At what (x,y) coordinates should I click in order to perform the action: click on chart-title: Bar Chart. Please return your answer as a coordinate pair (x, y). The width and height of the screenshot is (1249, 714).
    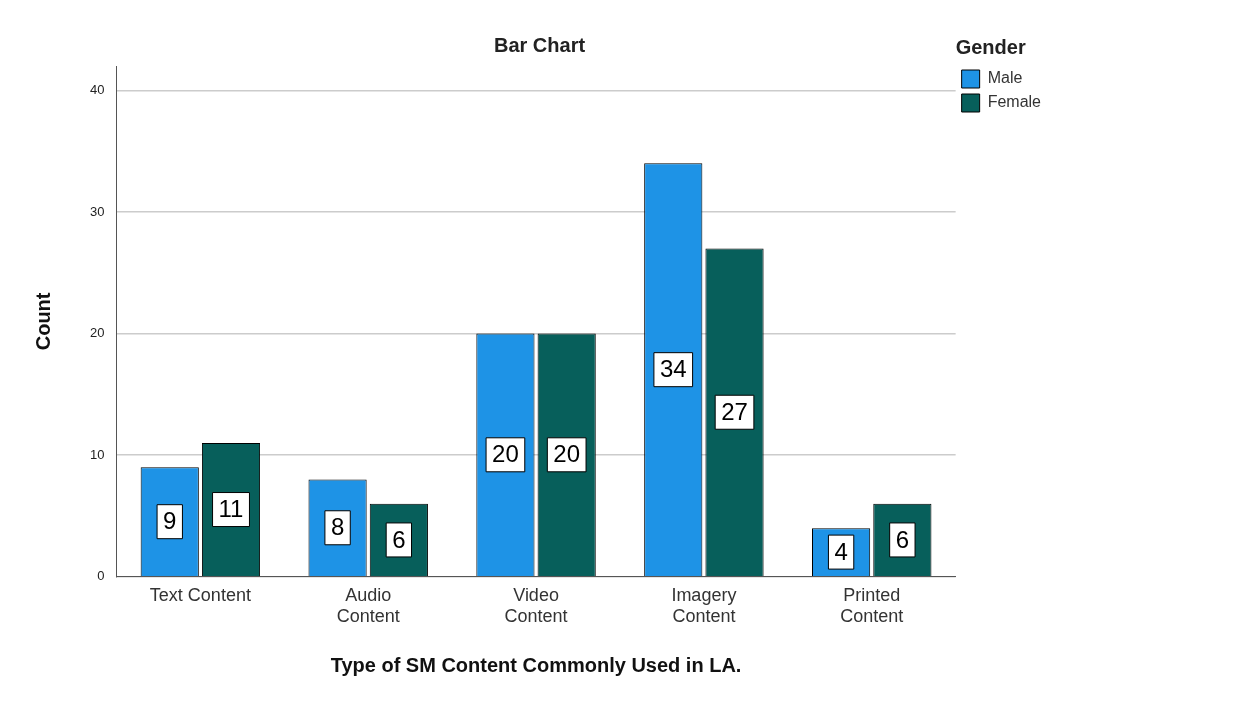
    Looking at the image, I should click on (539, 44).